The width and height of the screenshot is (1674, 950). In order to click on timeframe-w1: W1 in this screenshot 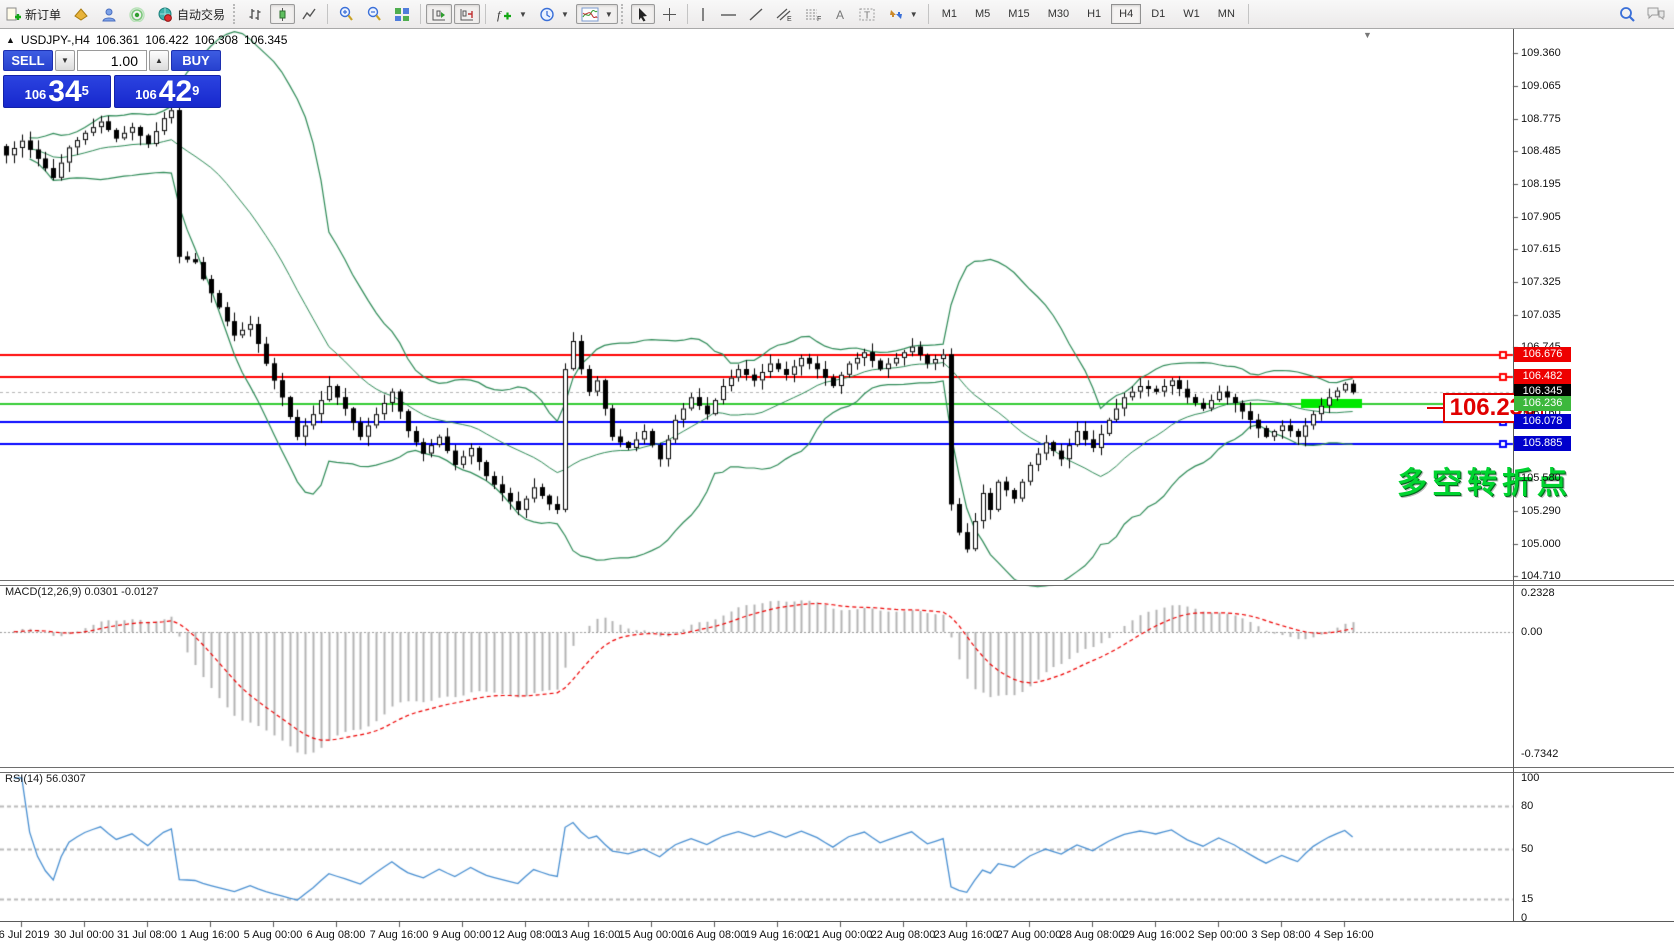, I will do `click(1191, 14)`.